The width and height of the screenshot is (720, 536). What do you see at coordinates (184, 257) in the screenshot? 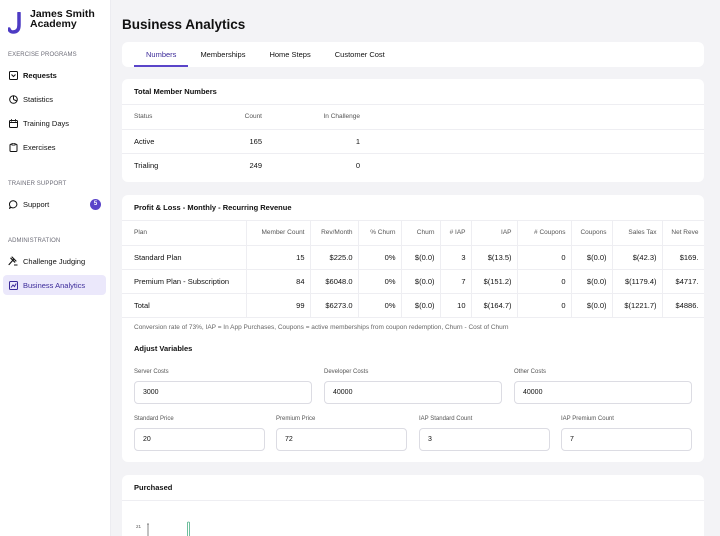
I see `plan-name-cell: Standard Plan` at bounding box center [184, 257].